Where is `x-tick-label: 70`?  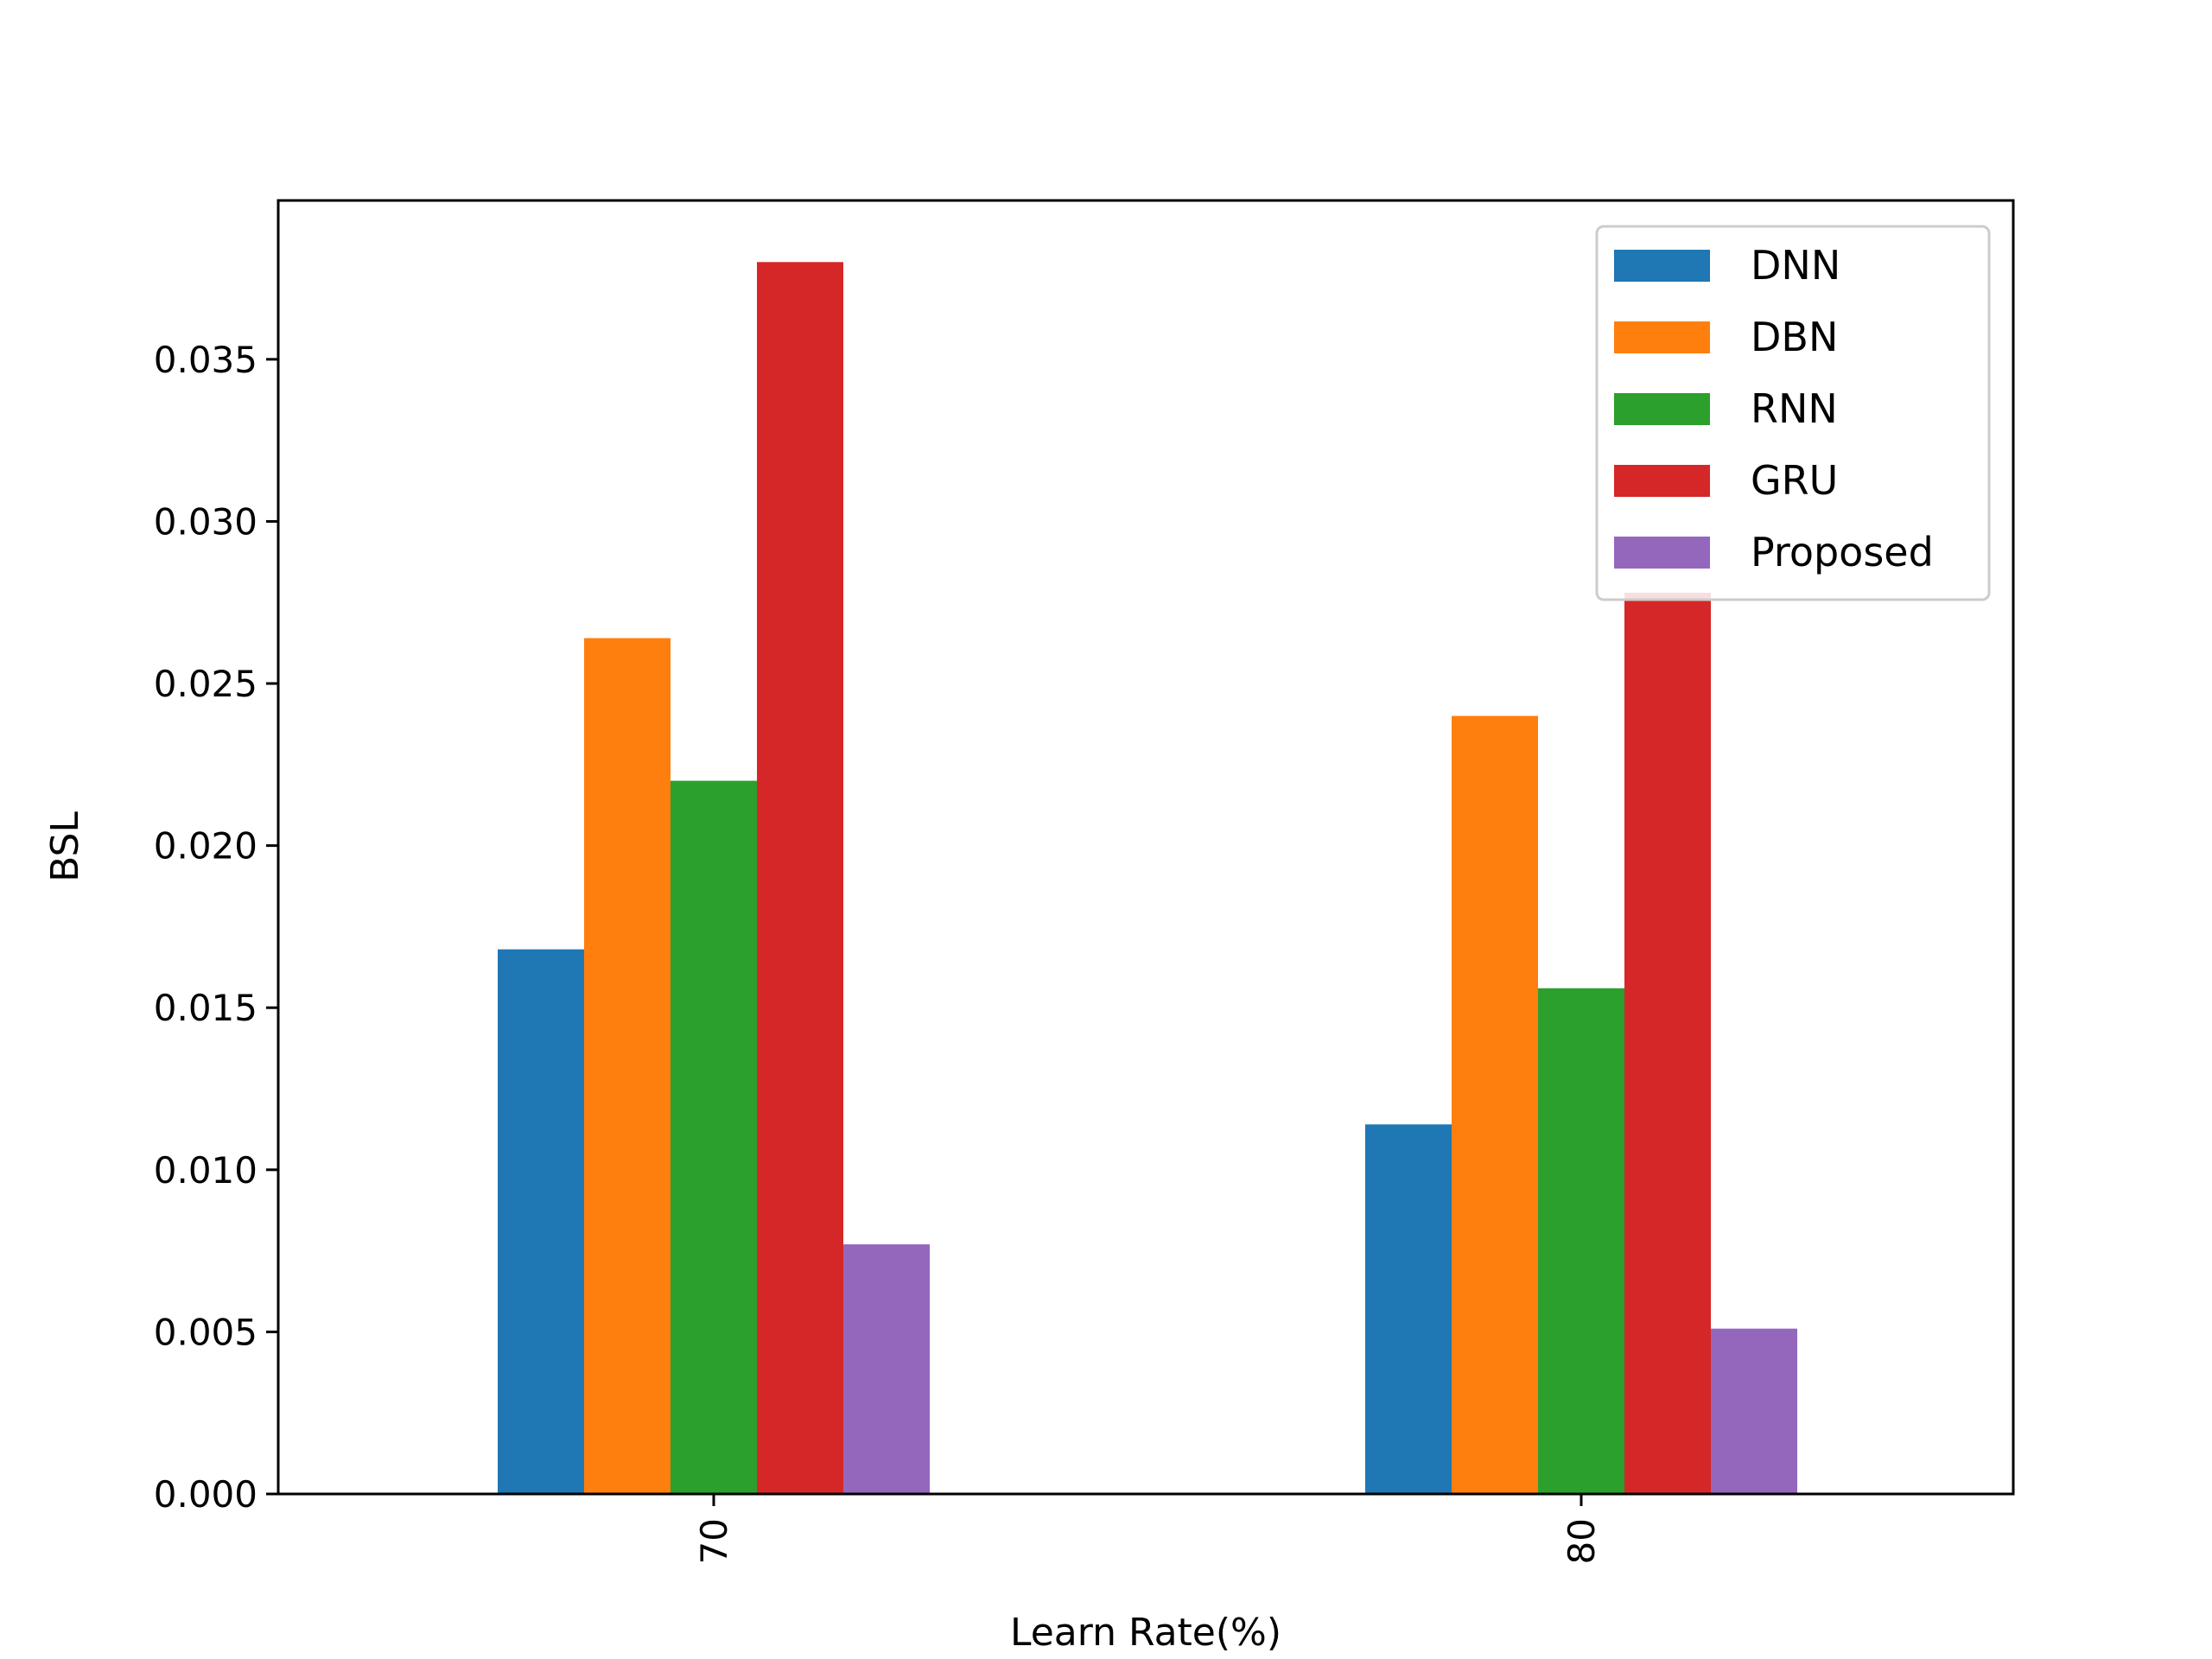
x-tick-label: 70 is located at coordinates (714, 1541).